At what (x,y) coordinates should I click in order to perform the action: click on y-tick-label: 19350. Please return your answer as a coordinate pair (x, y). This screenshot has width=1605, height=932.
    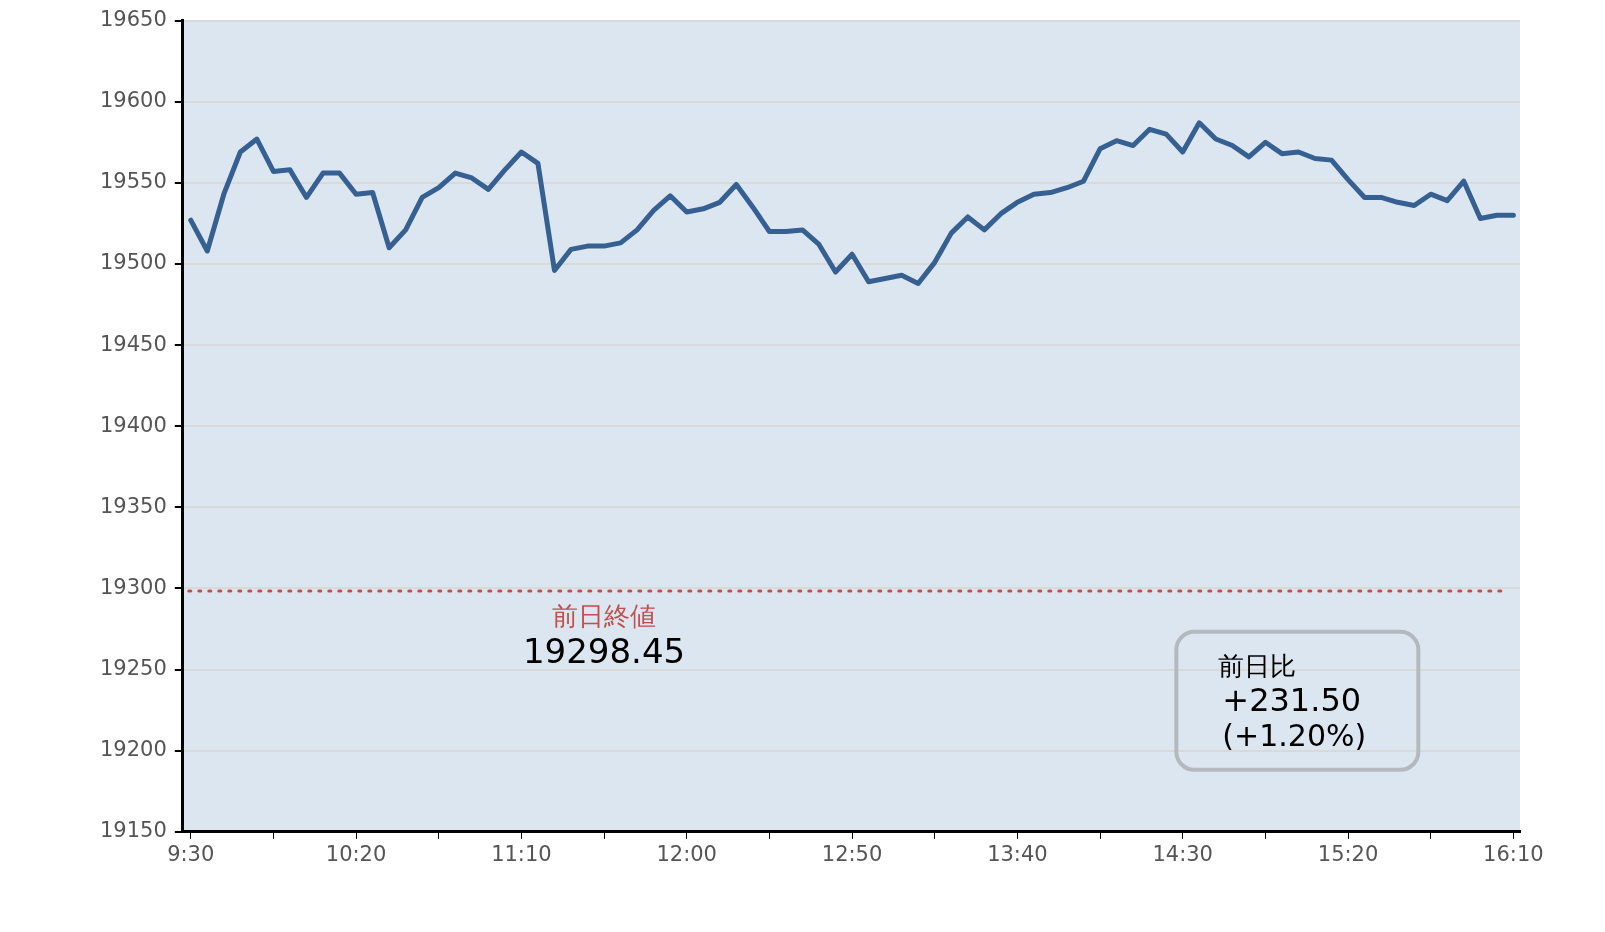
    Looking at the image, I should click on (133, 505).